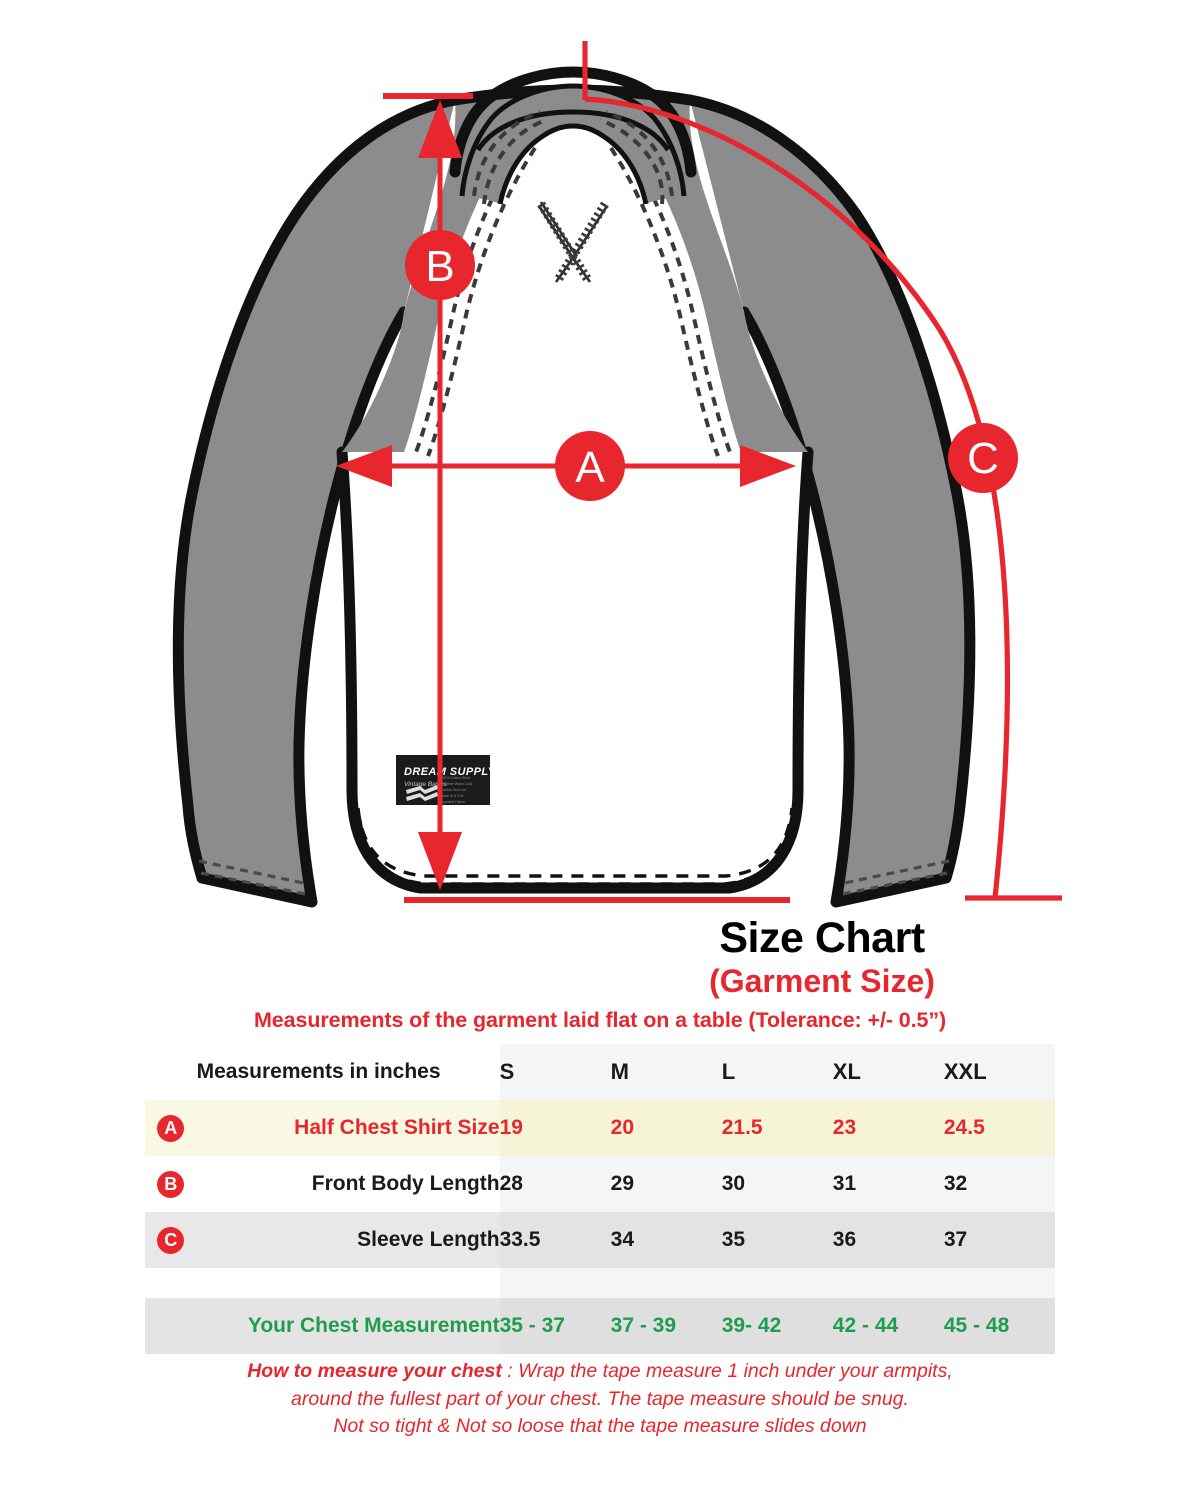 Image resolution: width=1200 pixels, height=1500 pixels. Describe the element at coordinates (865, 1325) in the screenshot. I see `row-chest-value-xl-text: 42 - 44` at that location.